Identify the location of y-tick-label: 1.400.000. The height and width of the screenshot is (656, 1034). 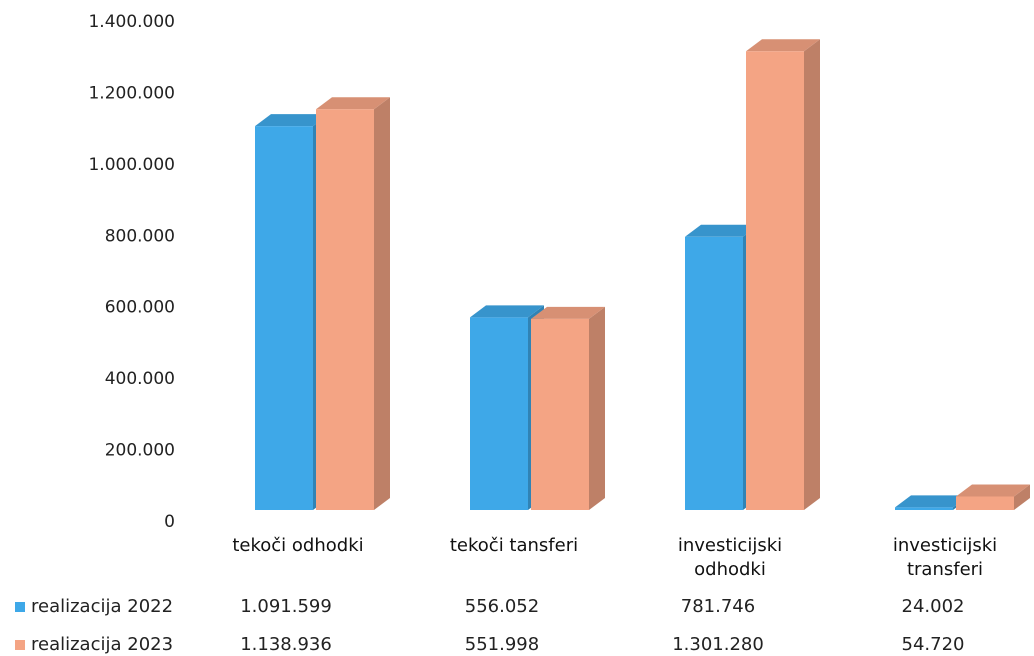
(131, 22).